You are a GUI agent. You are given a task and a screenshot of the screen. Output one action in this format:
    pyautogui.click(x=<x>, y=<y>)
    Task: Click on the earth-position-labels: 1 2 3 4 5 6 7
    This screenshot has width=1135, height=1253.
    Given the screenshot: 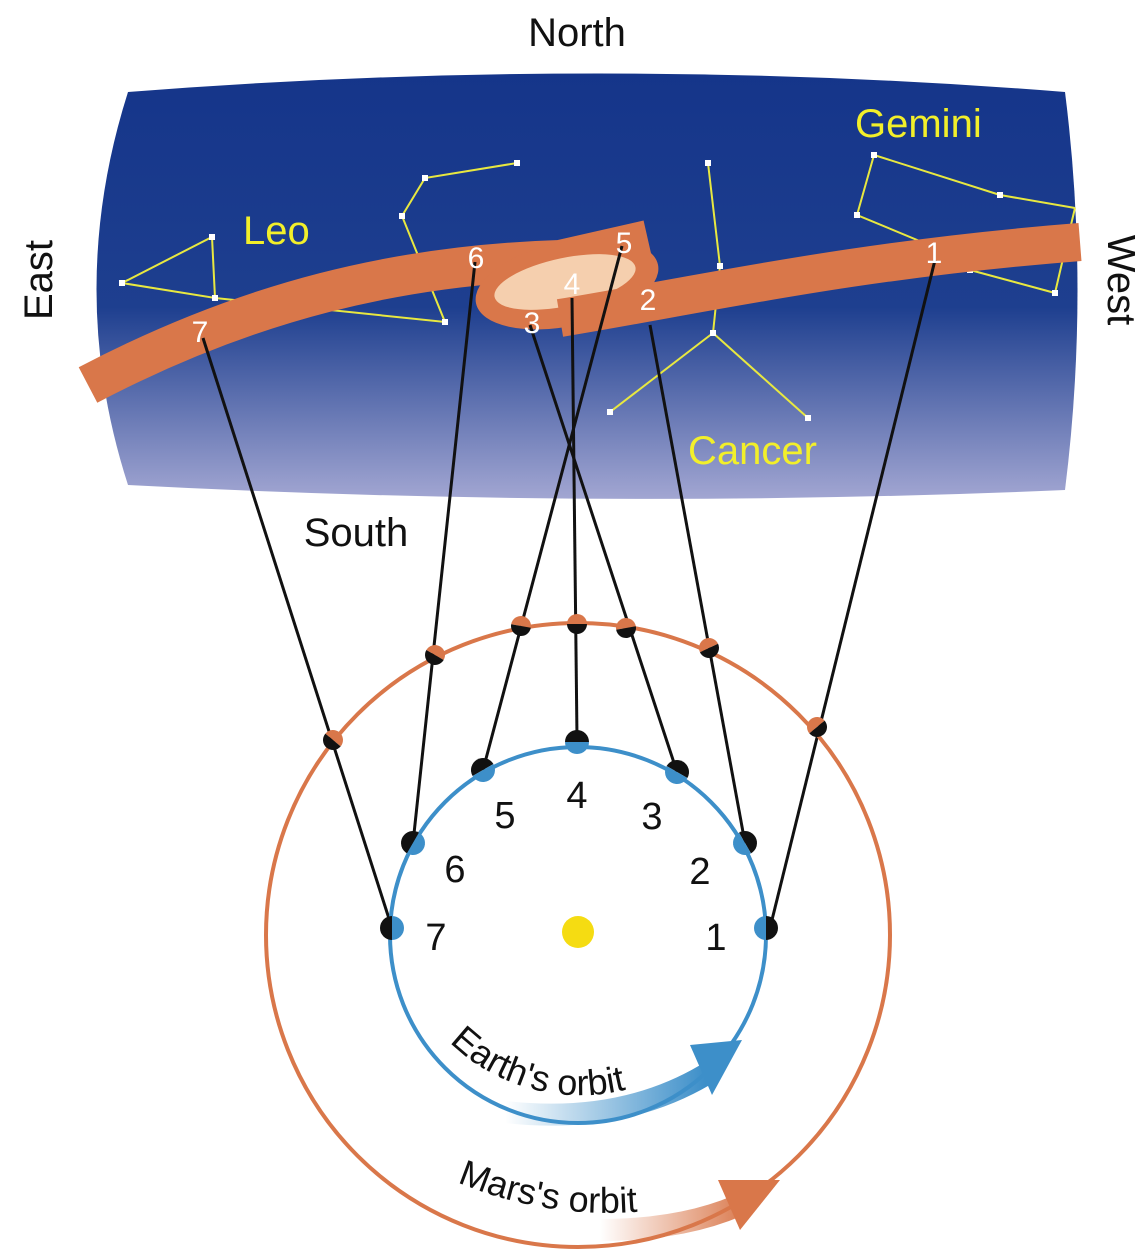 What is the action you would take?
    pyautogui.click(x=575, y=867)
    